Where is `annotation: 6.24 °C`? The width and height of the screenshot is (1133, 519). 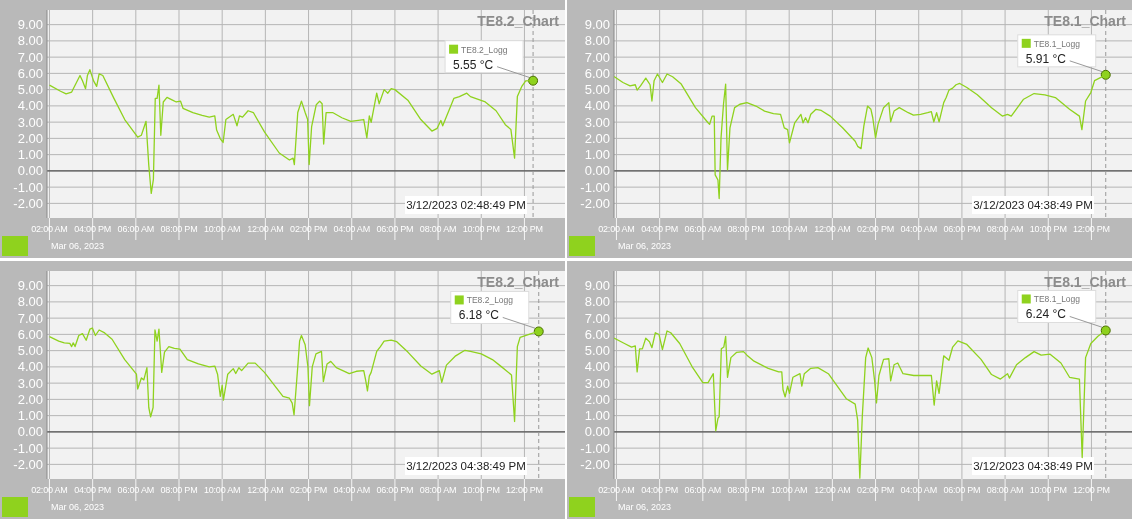 annotation: 6.24 °C is located at coordinates (1046, 313).